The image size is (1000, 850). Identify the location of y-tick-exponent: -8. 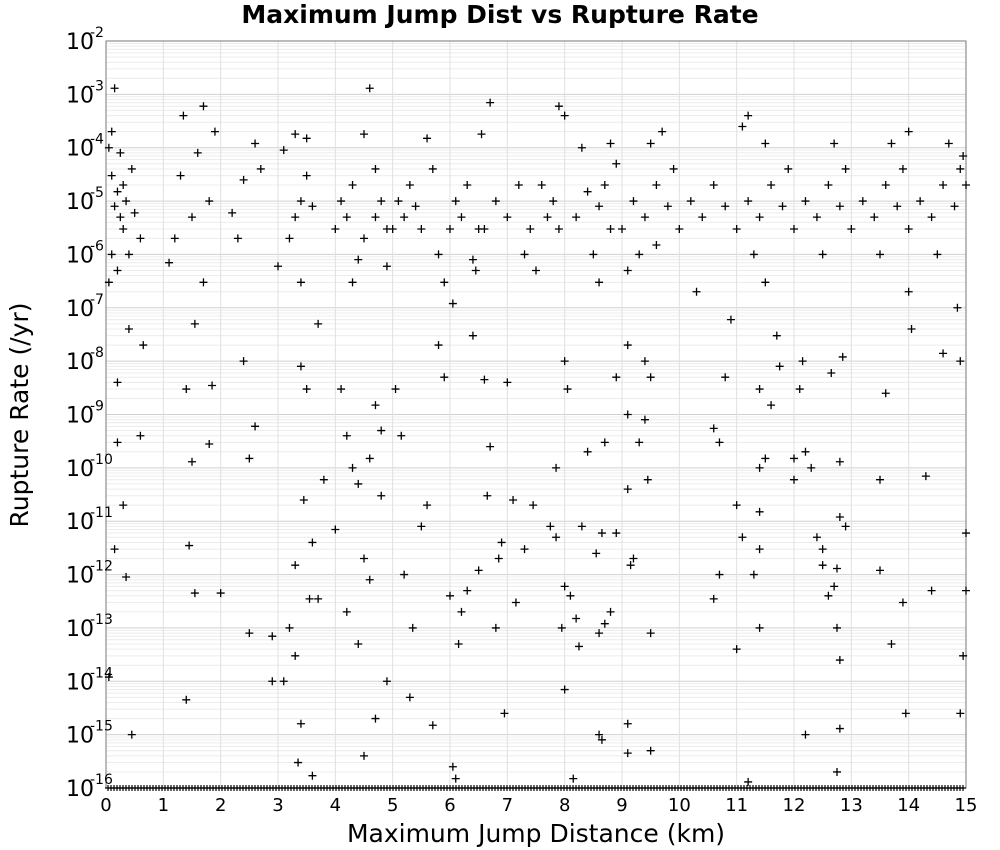
(97, 353).